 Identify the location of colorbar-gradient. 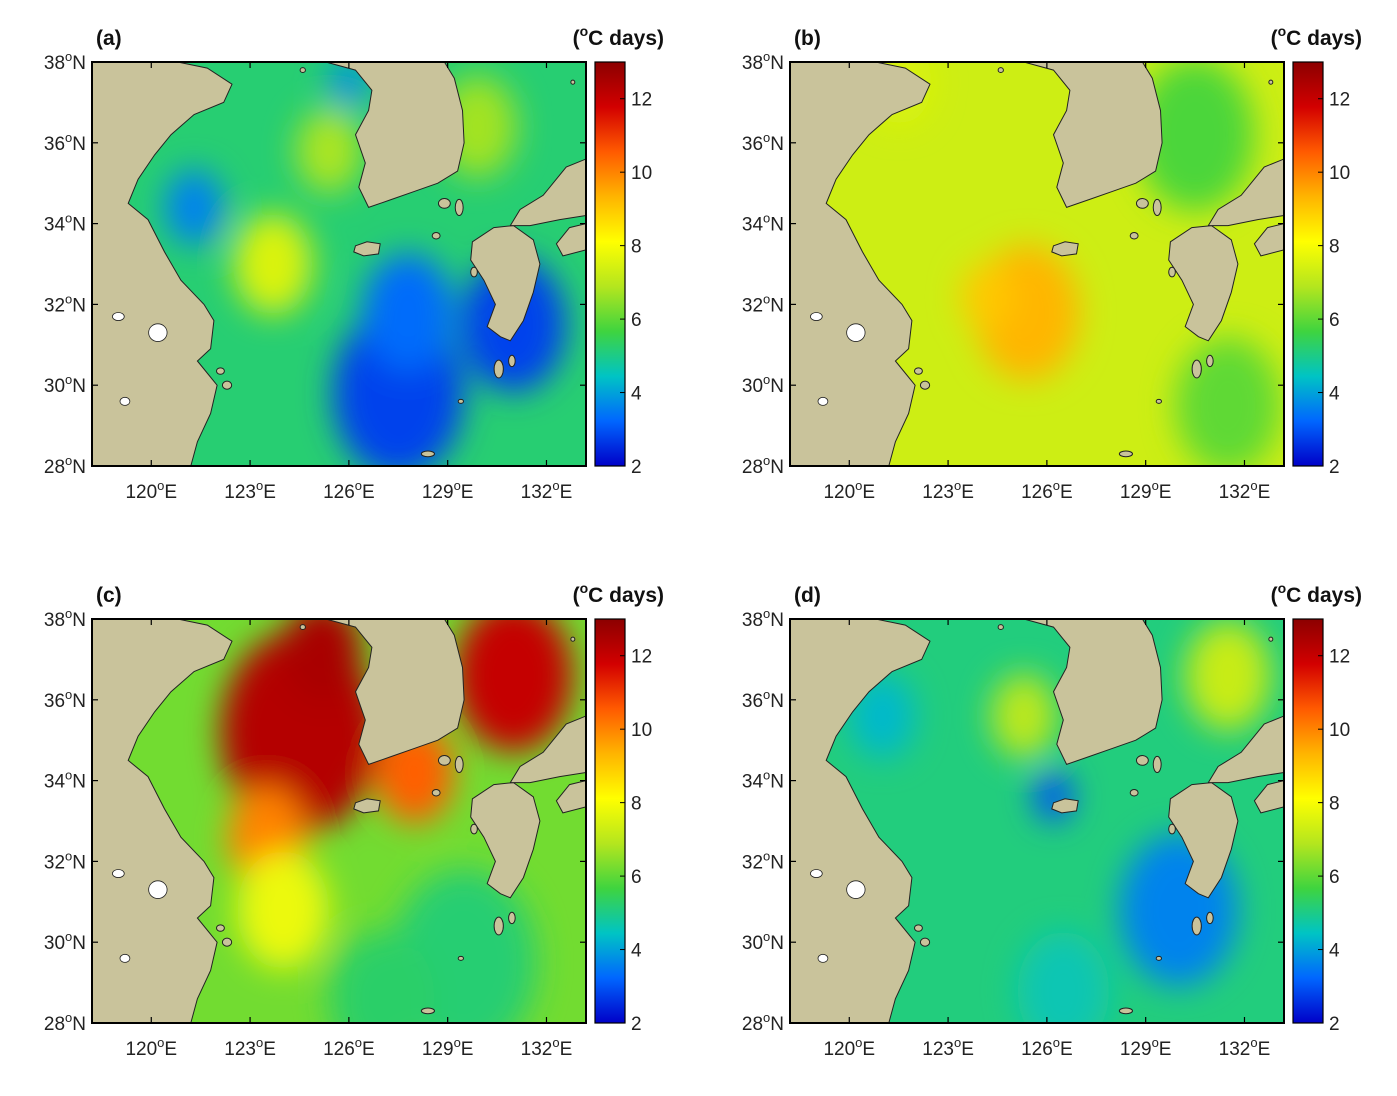
(1308, 264).